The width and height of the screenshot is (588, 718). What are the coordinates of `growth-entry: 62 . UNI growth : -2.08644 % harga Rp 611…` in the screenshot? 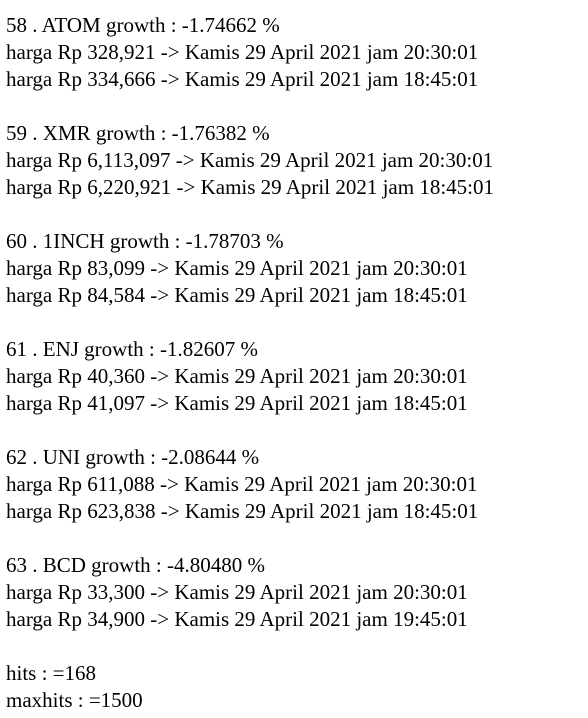 It's located at (297, 484).